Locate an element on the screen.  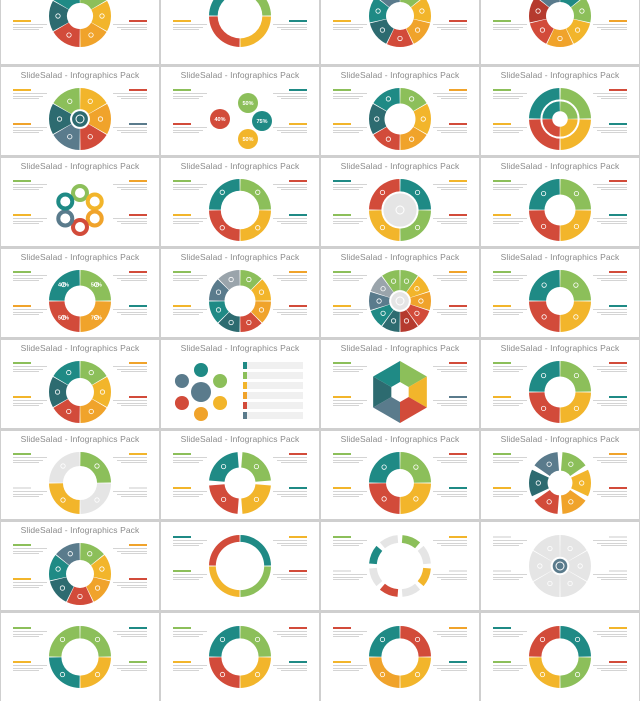
infographic: 50% 75% 50% 40% is located at coordinates (80, 301).